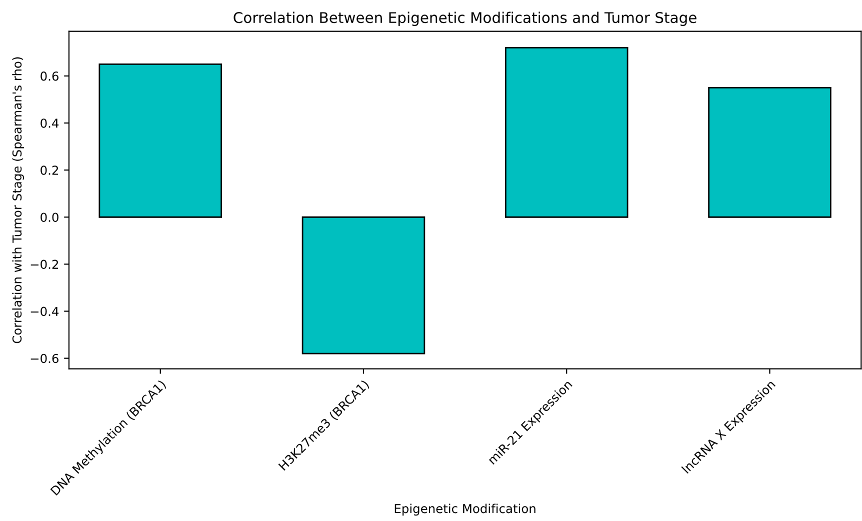 The height and width of the screenshot is (521, 862). I want to click on y-tick-label: 0.0, so click(49, 217).